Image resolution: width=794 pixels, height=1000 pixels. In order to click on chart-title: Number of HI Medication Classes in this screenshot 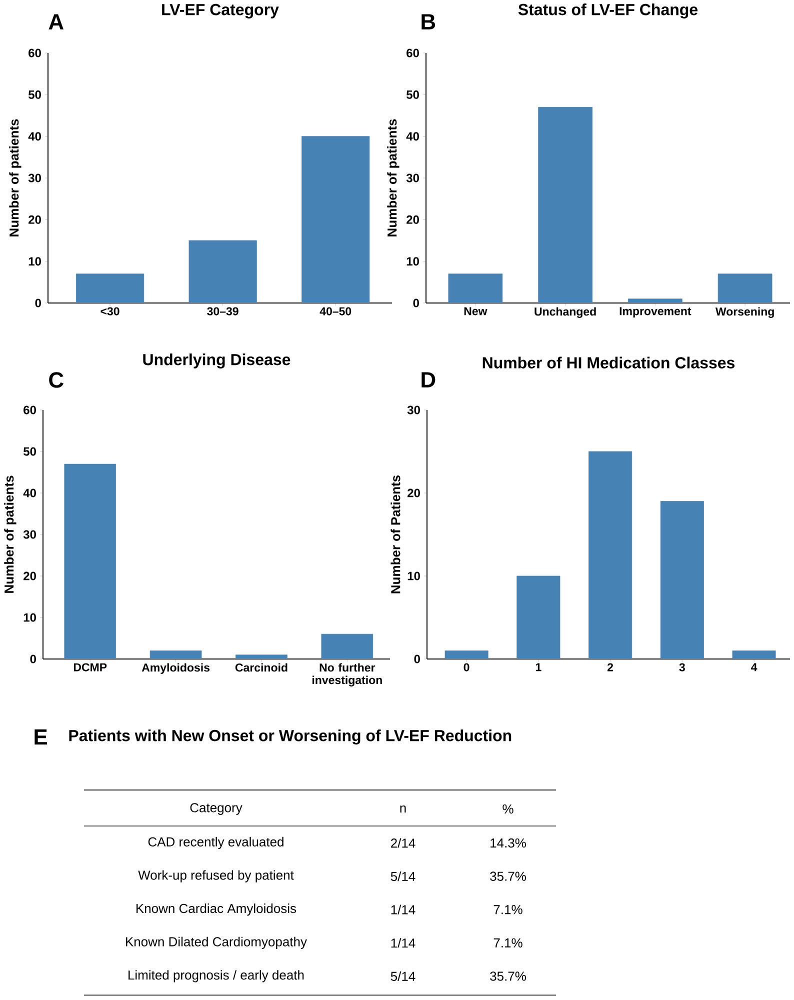, I will do `click(608, 362)`.